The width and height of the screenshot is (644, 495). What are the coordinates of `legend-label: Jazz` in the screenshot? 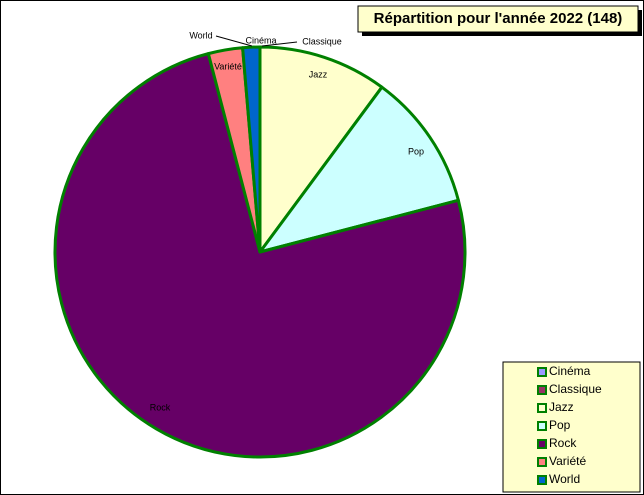 It's located at (561, 407).